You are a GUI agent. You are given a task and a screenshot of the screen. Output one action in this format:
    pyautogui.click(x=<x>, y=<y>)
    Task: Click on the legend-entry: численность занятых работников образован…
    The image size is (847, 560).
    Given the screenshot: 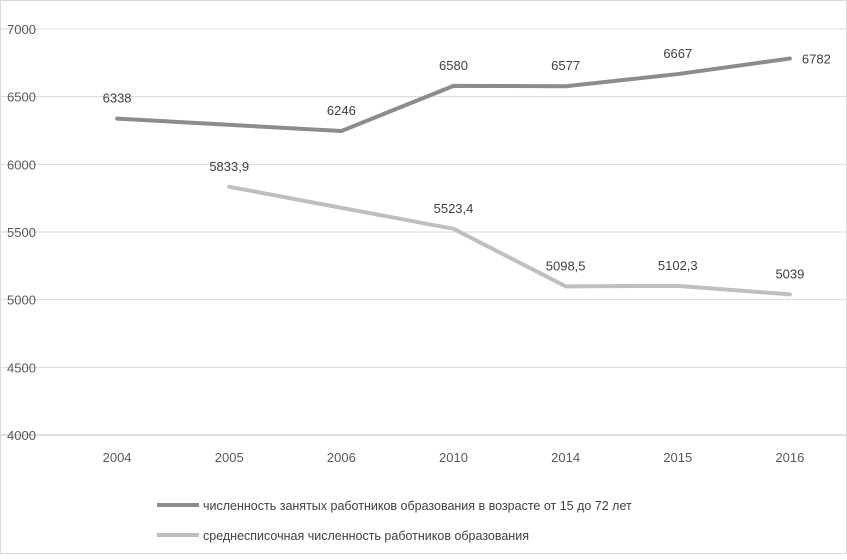 What is the action you would take?
    pyautogui.click(x=417, y=506)
    